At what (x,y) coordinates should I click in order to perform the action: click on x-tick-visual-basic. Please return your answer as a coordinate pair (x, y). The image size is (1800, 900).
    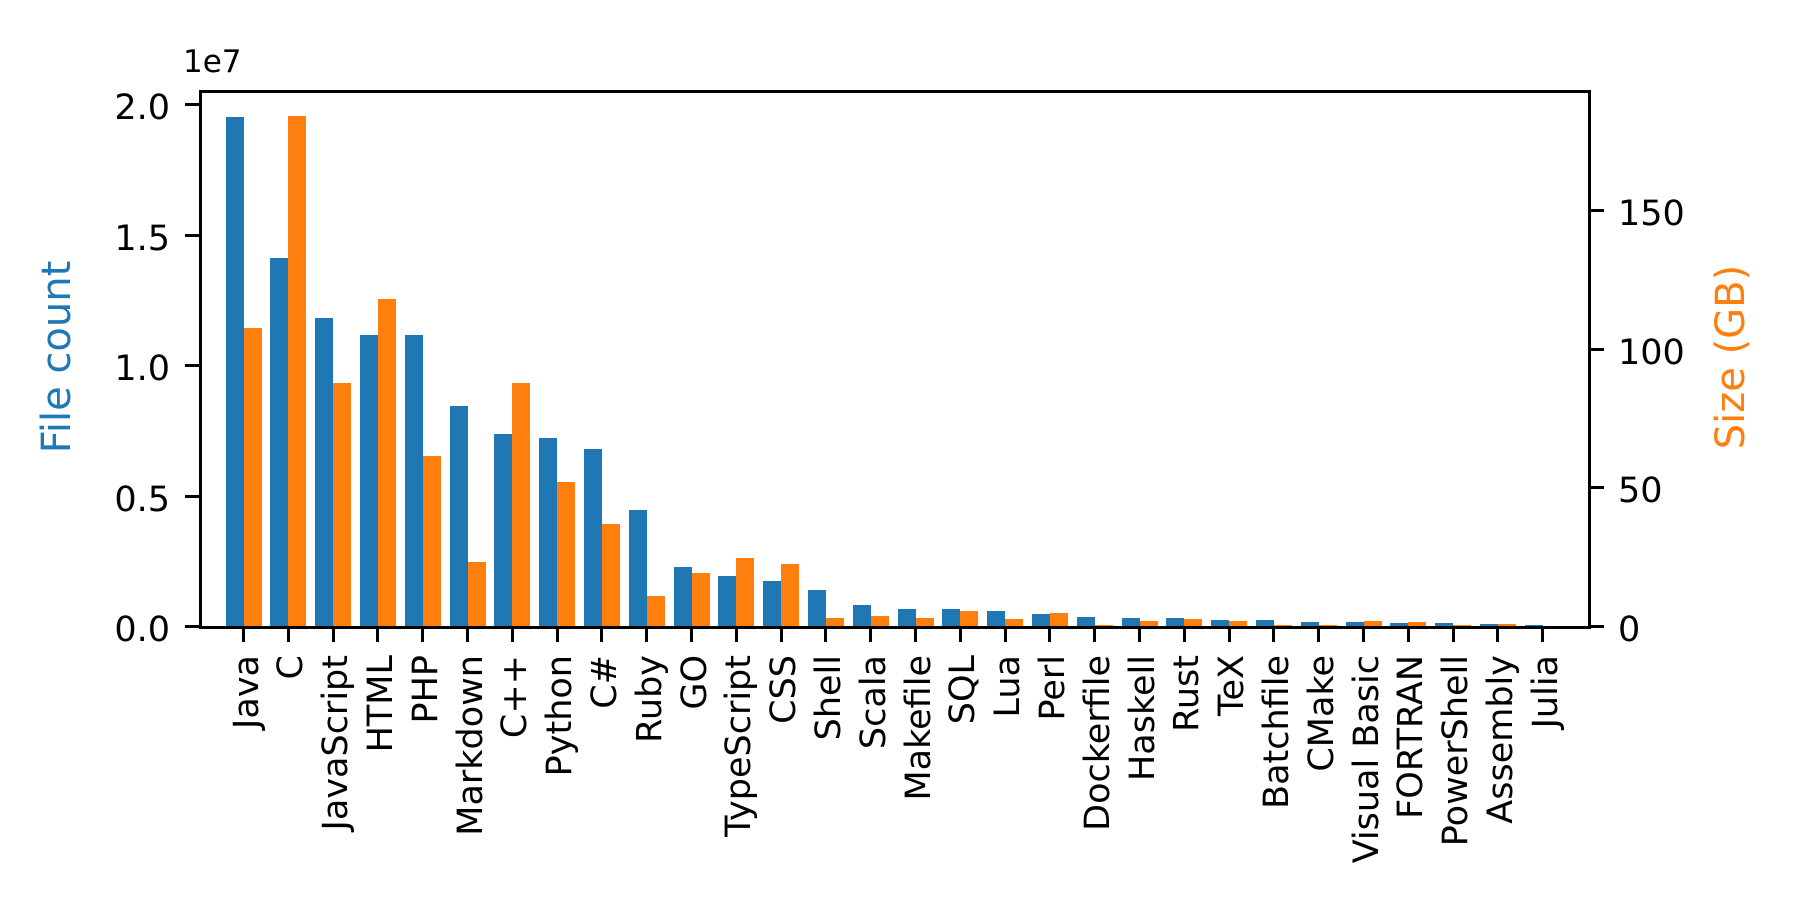
    Looking at the image, I should click on (1363, 634).